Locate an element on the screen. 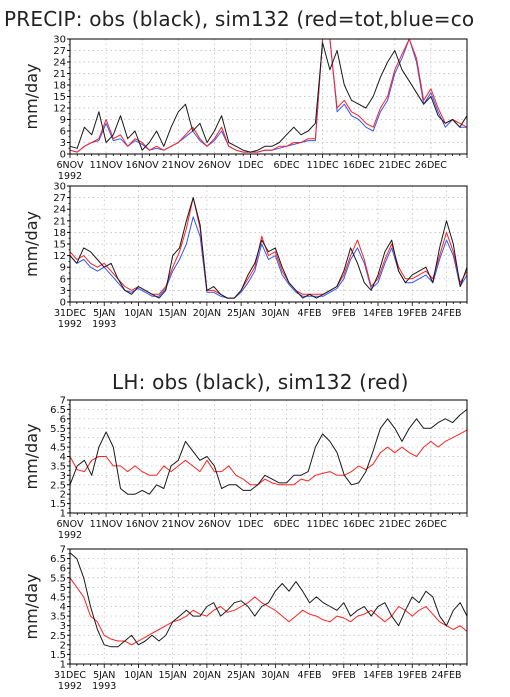 The height and width of the screenshot is (697, 510). x-tick-label: 30JAN is located at coordinates (275, 313).